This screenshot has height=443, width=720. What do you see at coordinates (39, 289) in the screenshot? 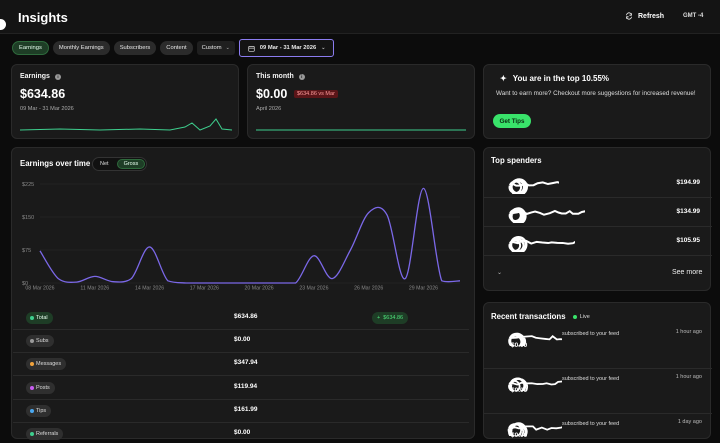
I see `x-tick-label: 08 Mar 2026` at bounding box center [39, 289].